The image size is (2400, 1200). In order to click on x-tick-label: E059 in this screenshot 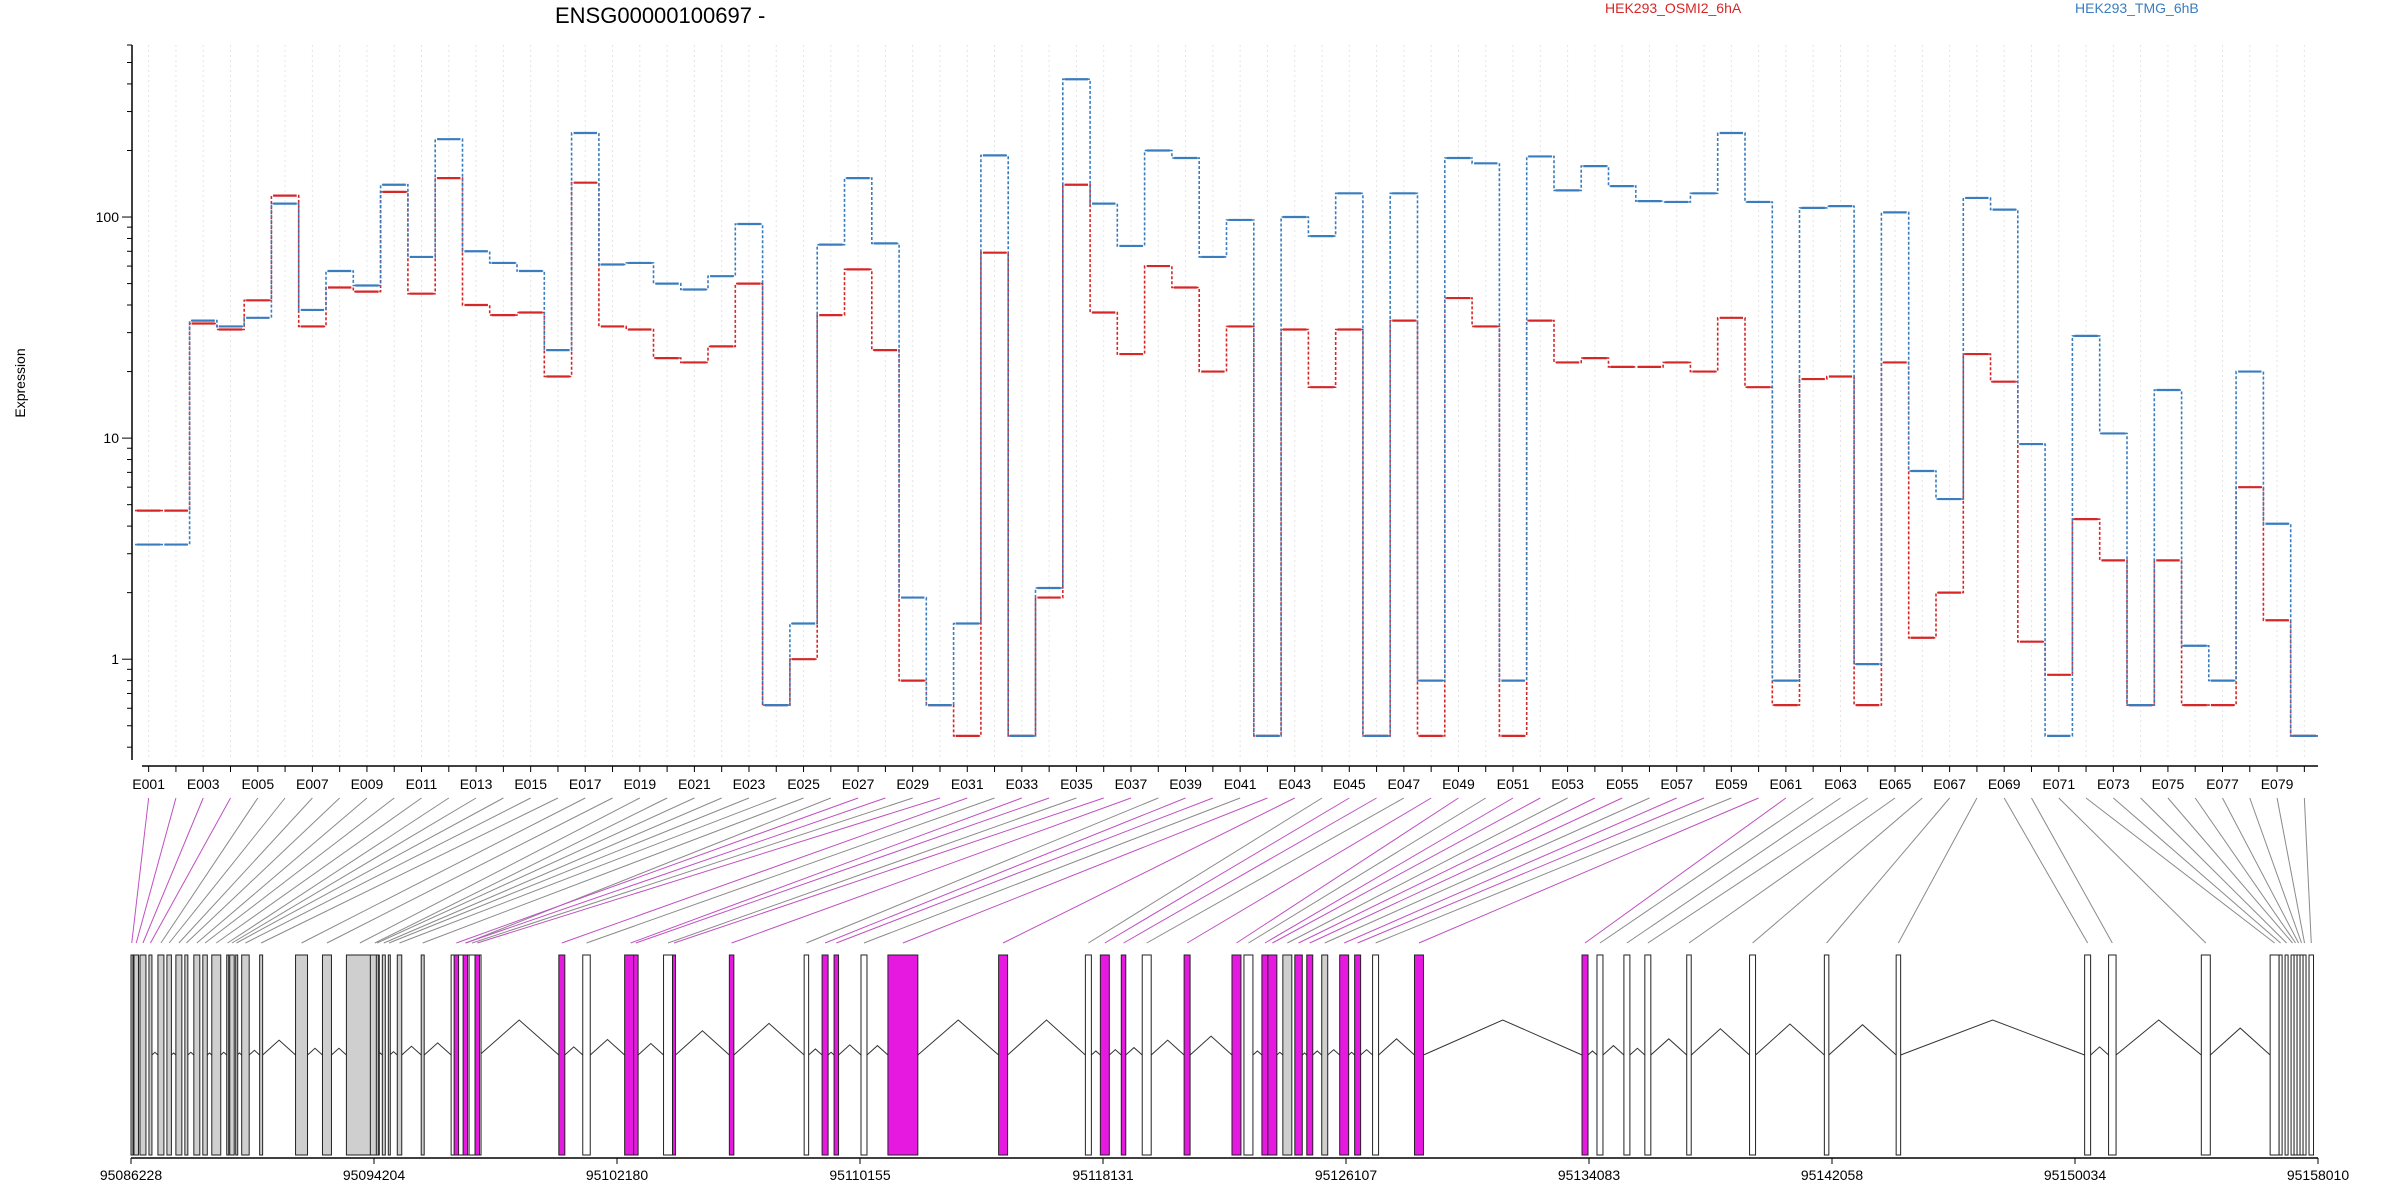, I will do `click(1731, 784)`.